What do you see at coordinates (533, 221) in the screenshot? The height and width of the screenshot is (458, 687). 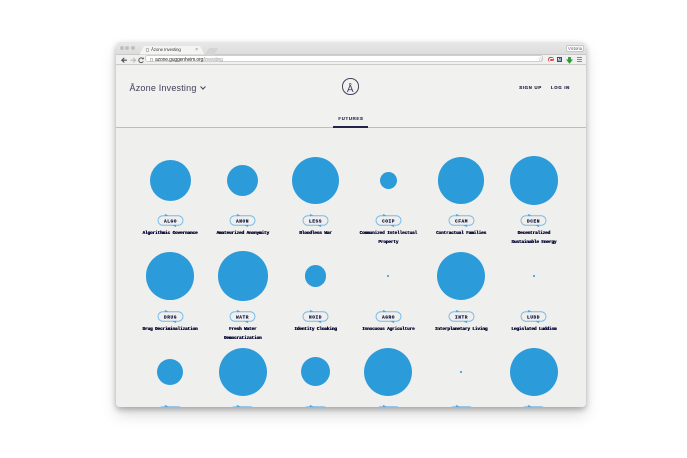 I see `svg-text: DCEN` at bounding box center [533, 221].